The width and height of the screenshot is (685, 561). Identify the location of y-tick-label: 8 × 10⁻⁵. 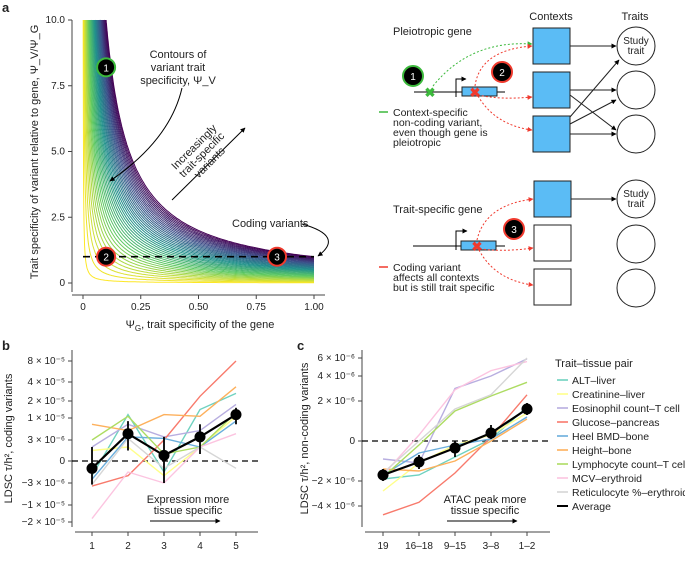
(46, 361).